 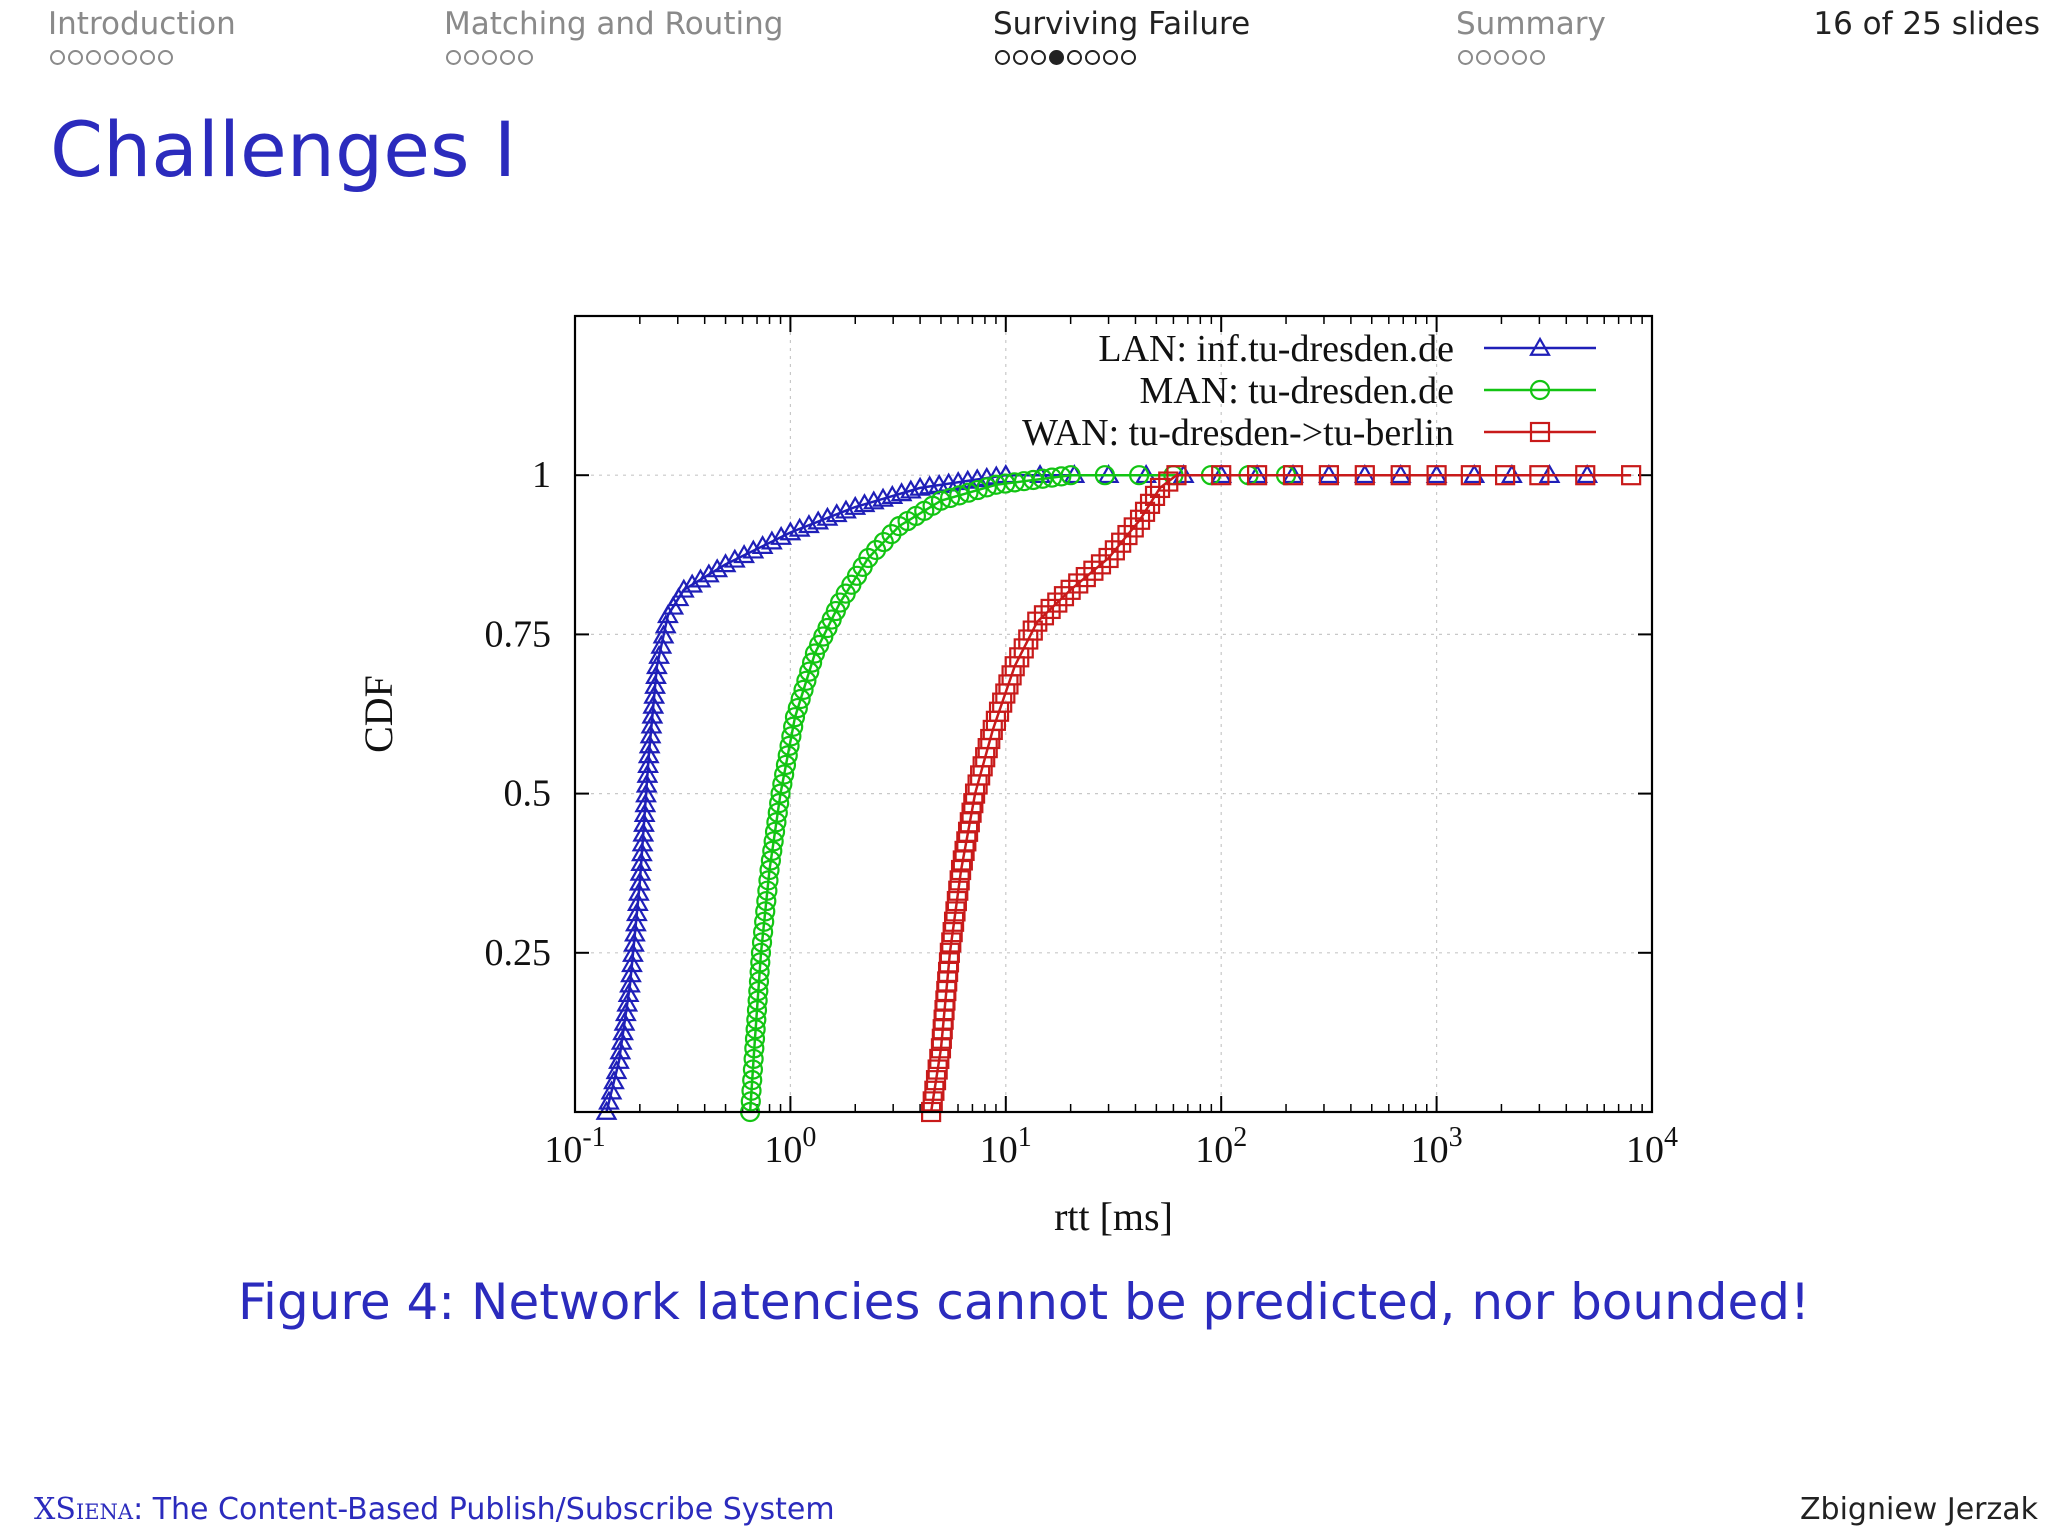 I want to click on nav-section-2: Matching and Routing, so click(x=613, y=34).